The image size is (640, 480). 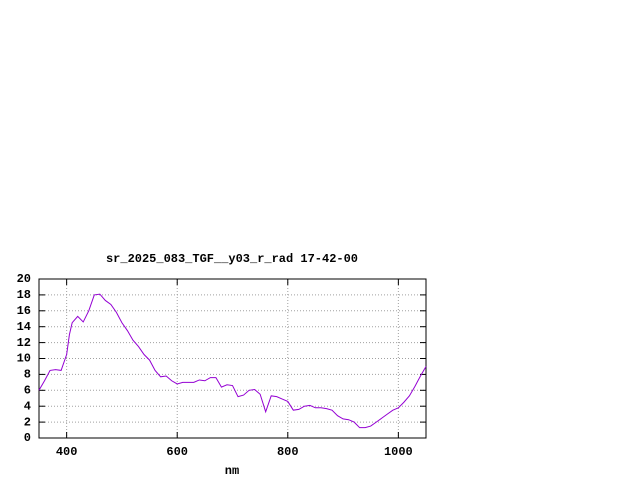 What do you see at coordinates (232, 259) in the screenshot?
I see `chart-title: sr_2025_083_TGF__y03_r_rad 17-42-00` at bounding box center [232, 259].